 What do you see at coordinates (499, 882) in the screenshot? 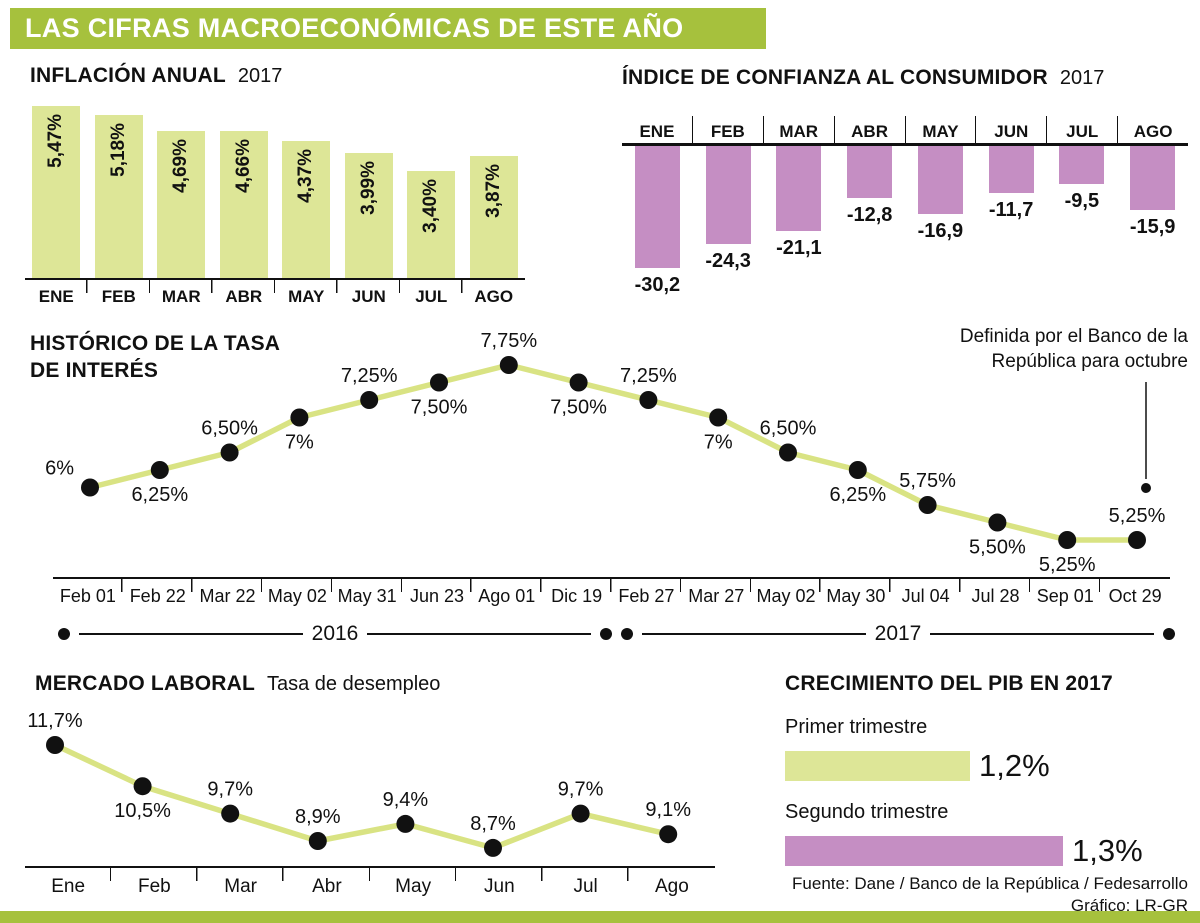
I see `unemployment-month-label: Jun` at bounding box center [499, 882].